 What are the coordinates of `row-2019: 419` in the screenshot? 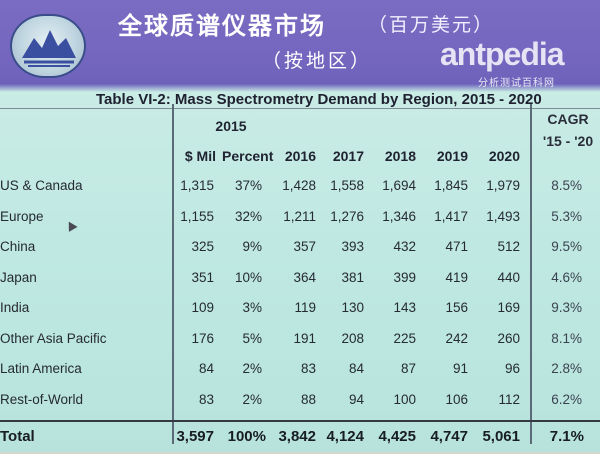 It's located at (456, 277).